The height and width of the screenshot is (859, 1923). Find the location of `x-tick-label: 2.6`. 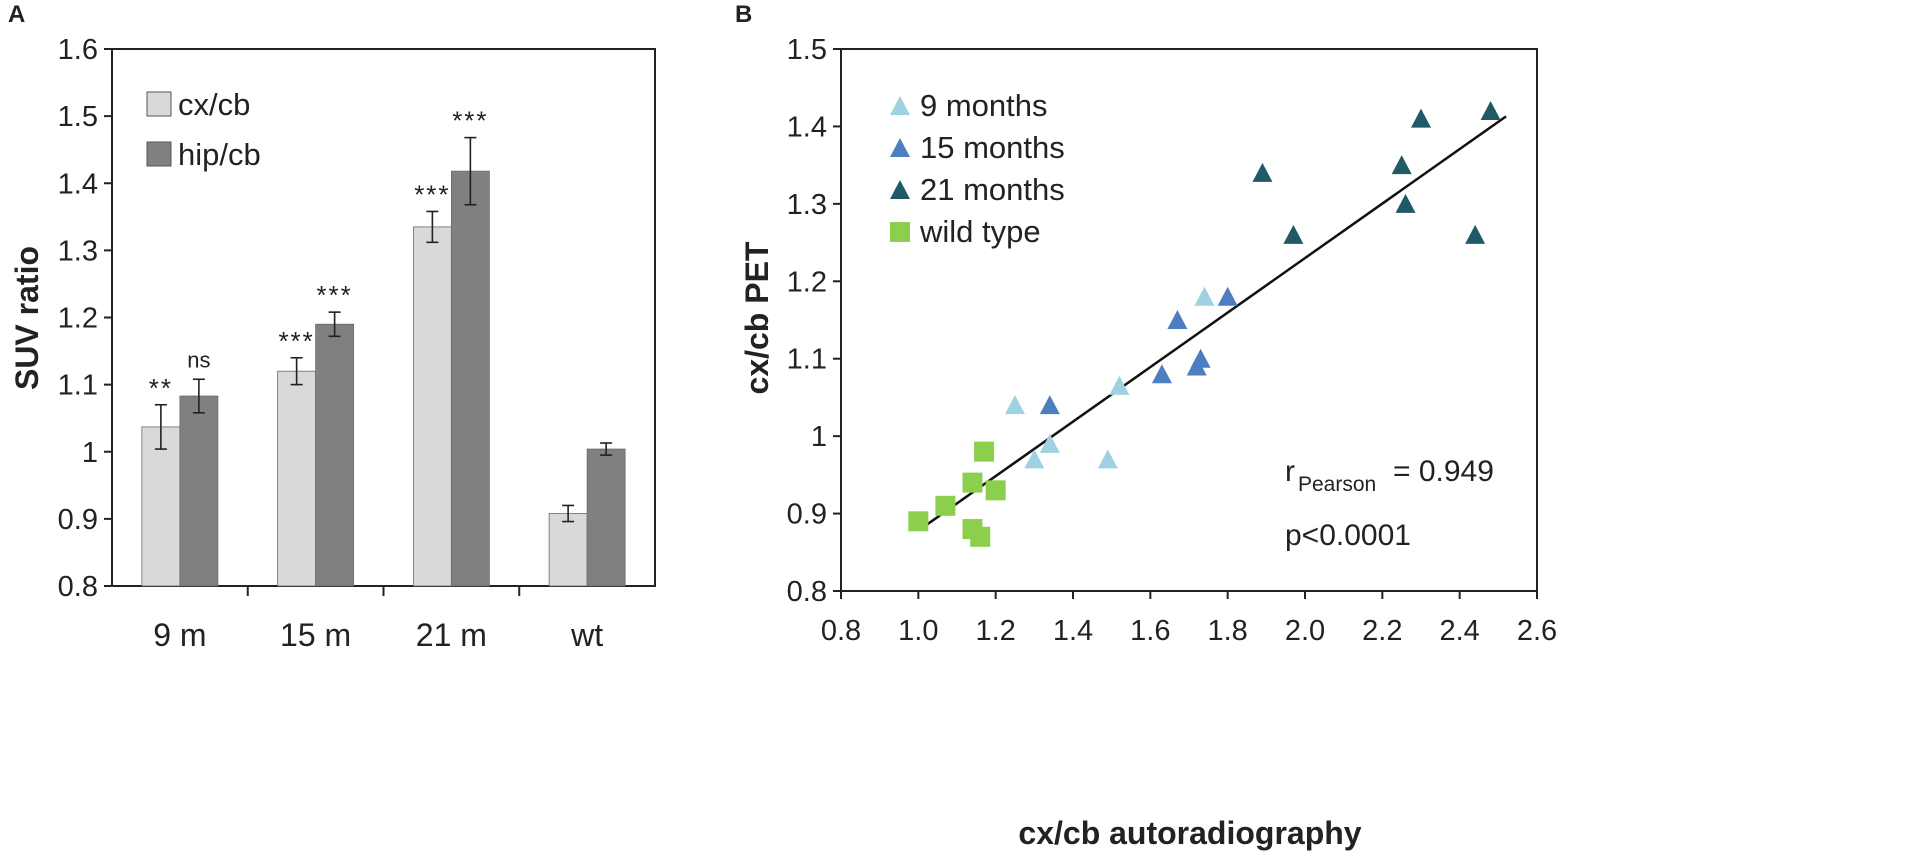

x-tick-label: 2.6 is located at coordinates (1537, 631).